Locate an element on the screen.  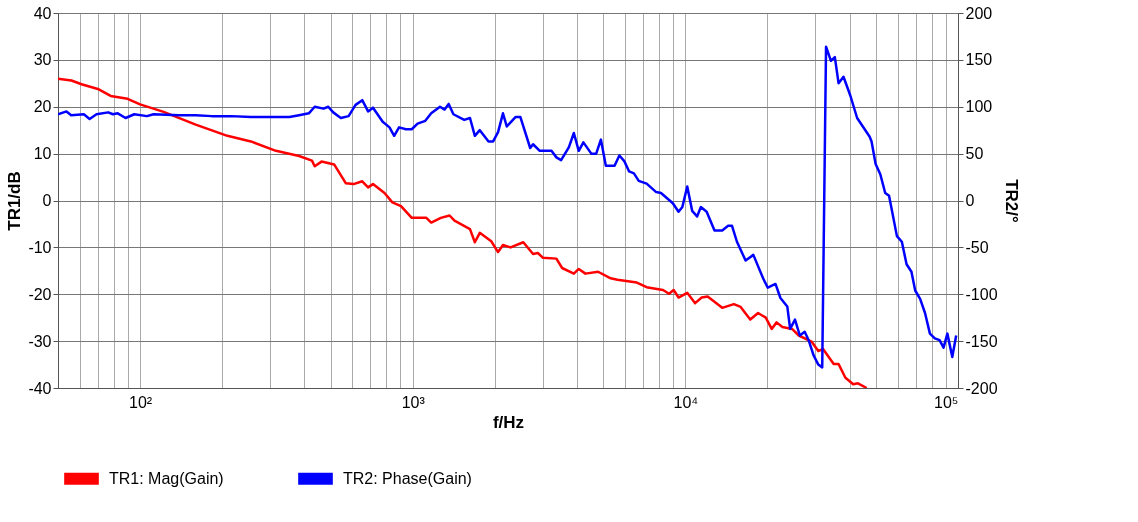
x-tick-label: 10⁴ is located at coordinates (686, 402).